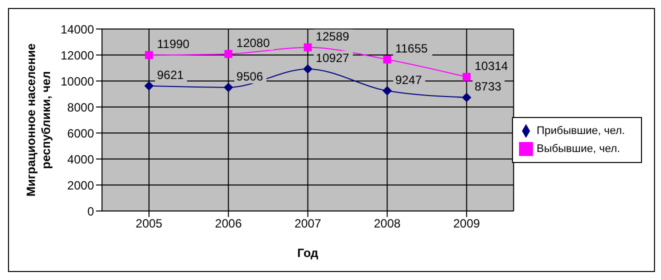  Describe the element at coordinates (173, 44) in the screenshot. I see `data-label: 11990` at that location.